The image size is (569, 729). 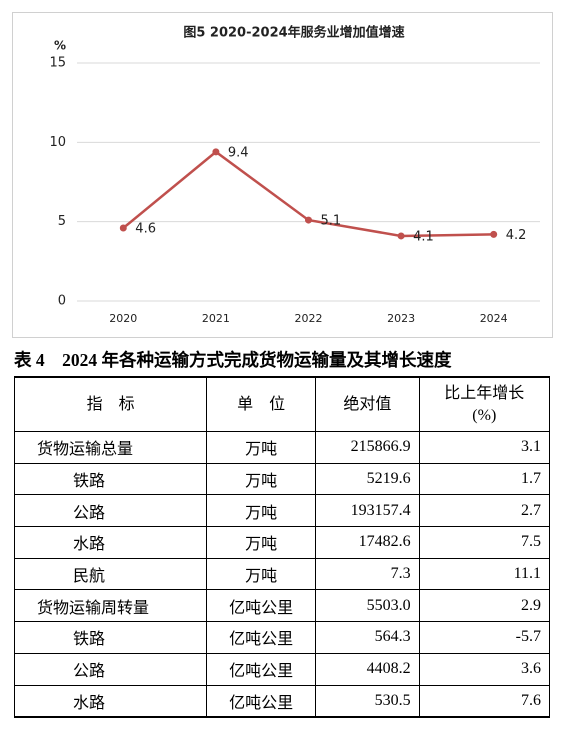 I want to click on table-row: 货物运输总量 万吨 215866.9 3.1, so click(x=282, y=447).